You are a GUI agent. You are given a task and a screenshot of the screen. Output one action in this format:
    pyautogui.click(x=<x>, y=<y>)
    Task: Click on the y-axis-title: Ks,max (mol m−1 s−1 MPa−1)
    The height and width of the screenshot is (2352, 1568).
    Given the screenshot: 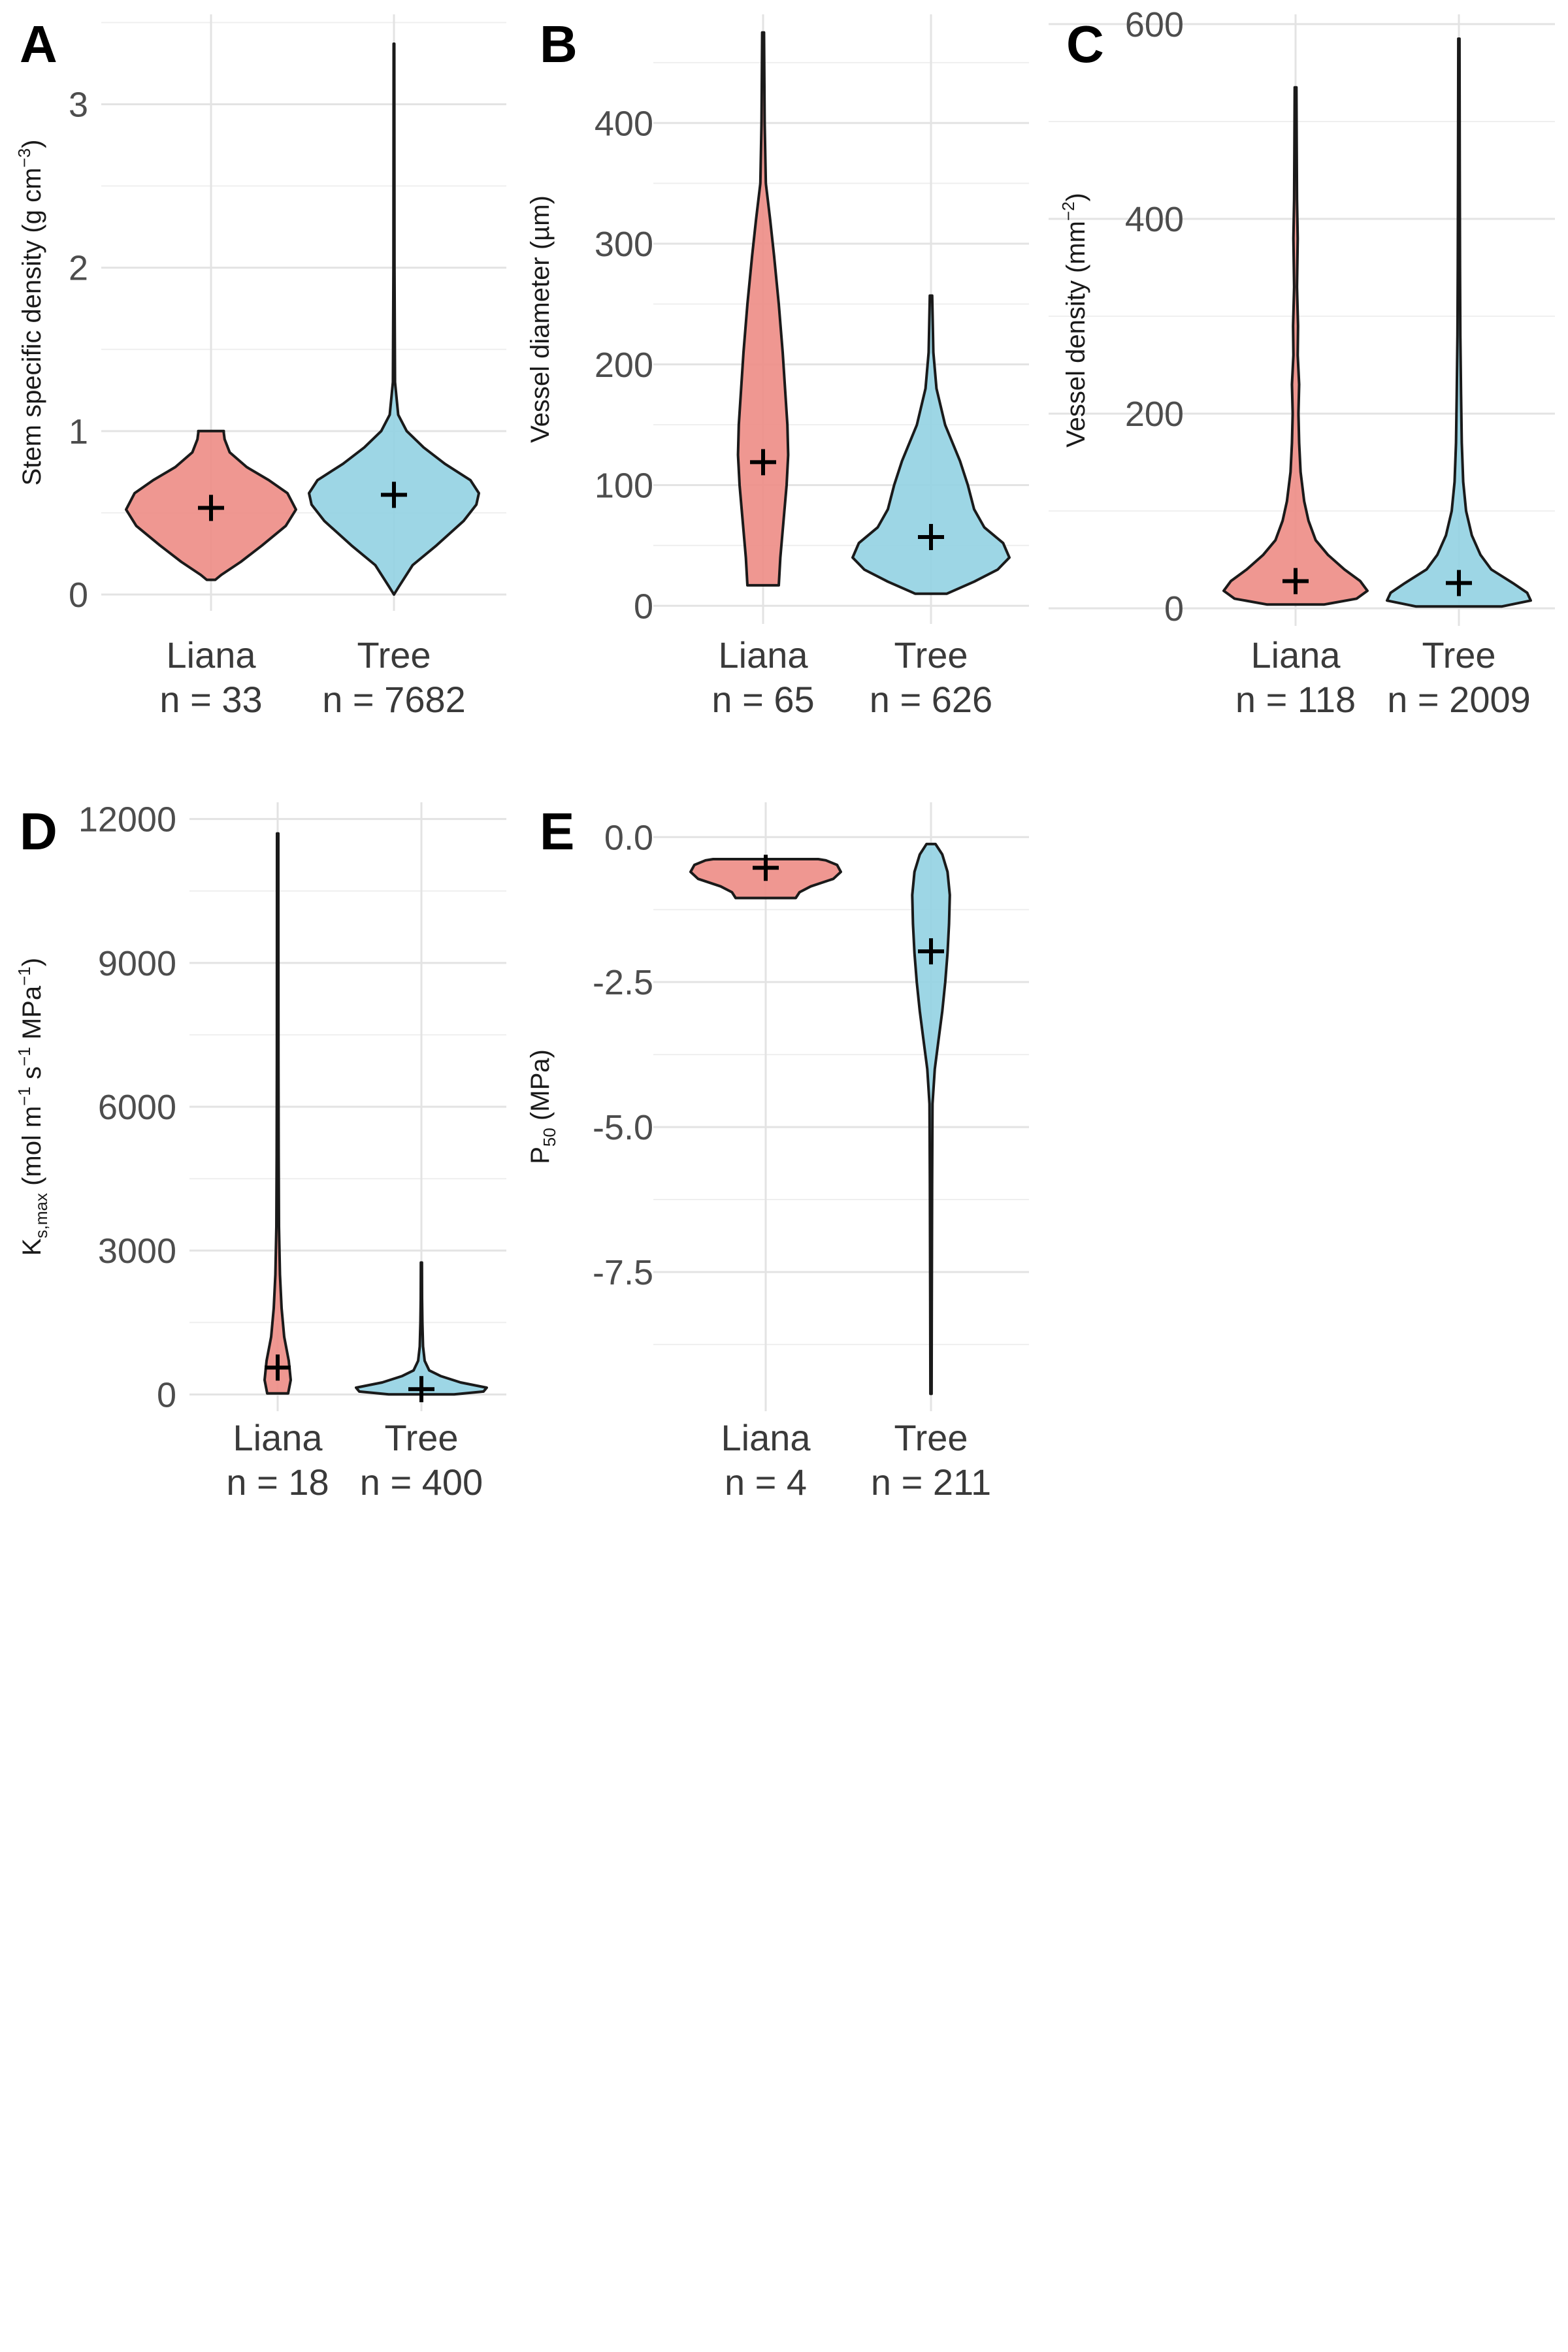 What is the action you would take?
    pyautogui.click(x=32, y=1107)
    